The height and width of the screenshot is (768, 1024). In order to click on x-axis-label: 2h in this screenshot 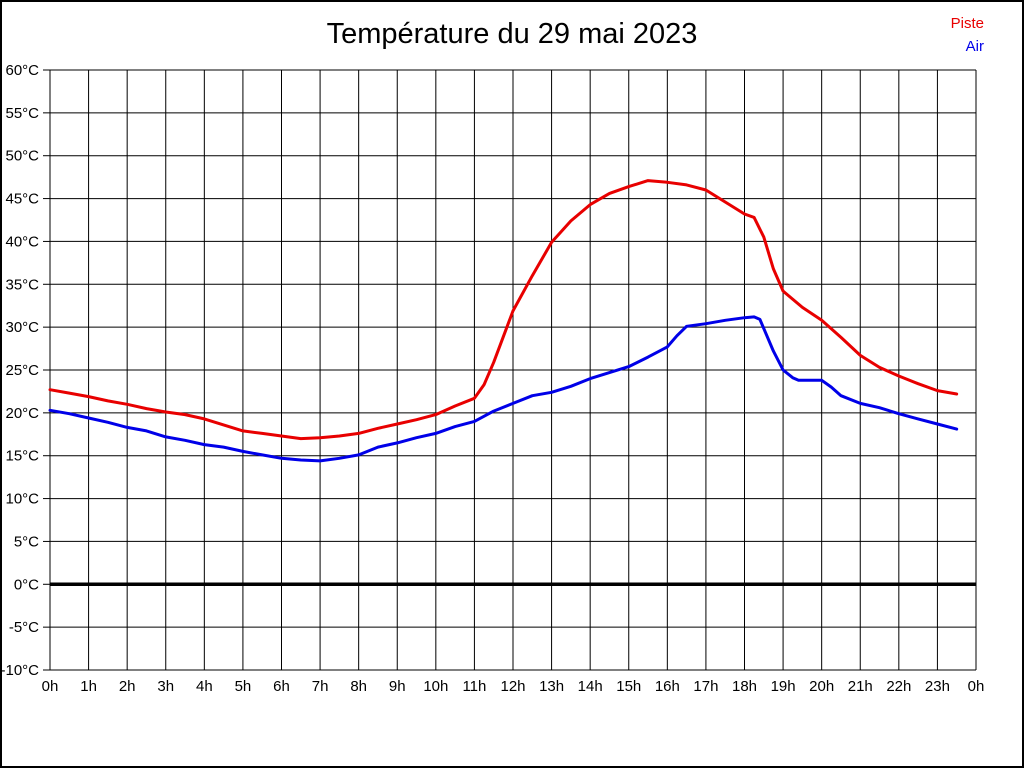, I will do `click(127, 686)`.